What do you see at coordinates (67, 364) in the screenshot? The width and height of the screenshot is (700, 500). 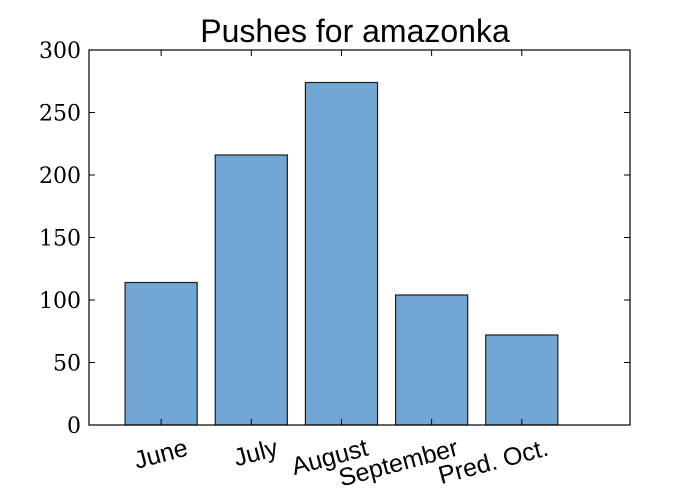 I see `y-tick-label: 50` at bounding box center [67, 364].